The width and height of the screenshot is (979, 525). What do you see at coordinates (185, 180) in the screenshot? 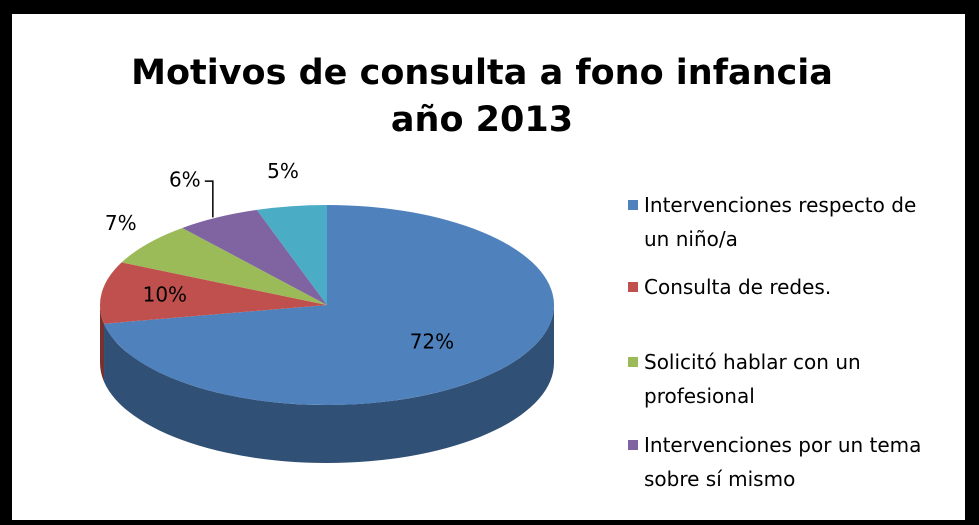
I see `data-label: 6%` at bounding box center [185, 180].